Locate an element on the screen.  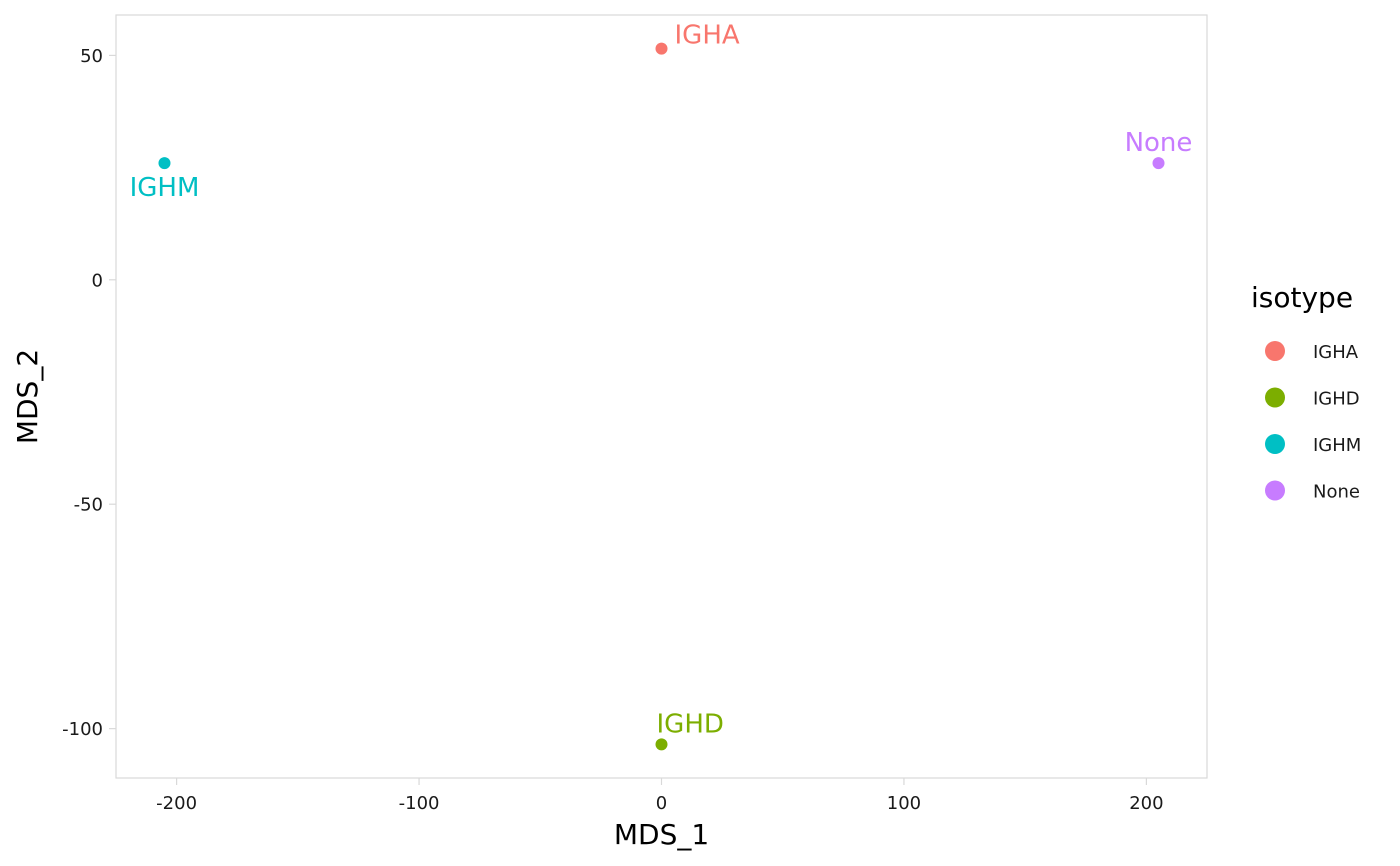
x-tick-label: 100 is located at coordinates (904, 803).